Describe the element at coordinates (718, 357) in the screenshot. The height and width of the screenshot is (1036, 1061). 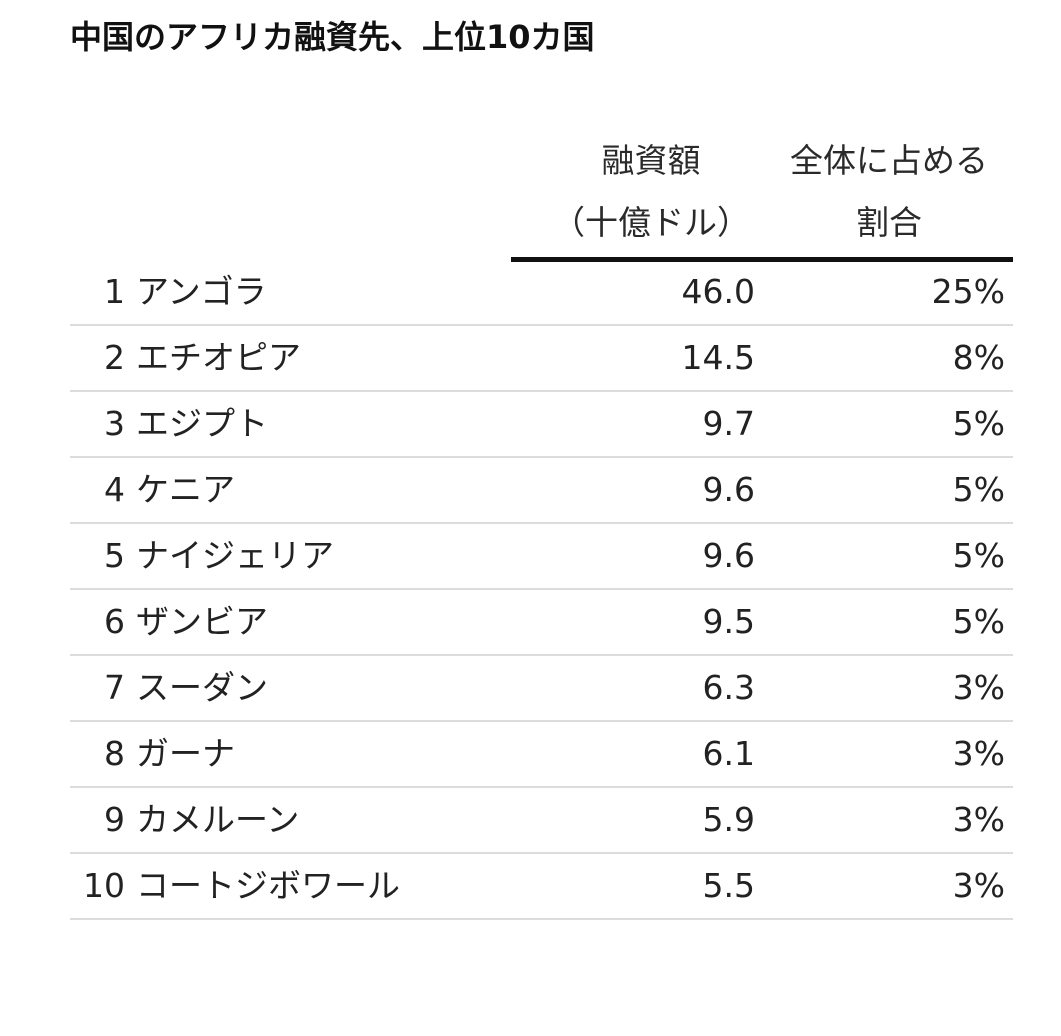
I see `row-amount: 14.5` at that location.